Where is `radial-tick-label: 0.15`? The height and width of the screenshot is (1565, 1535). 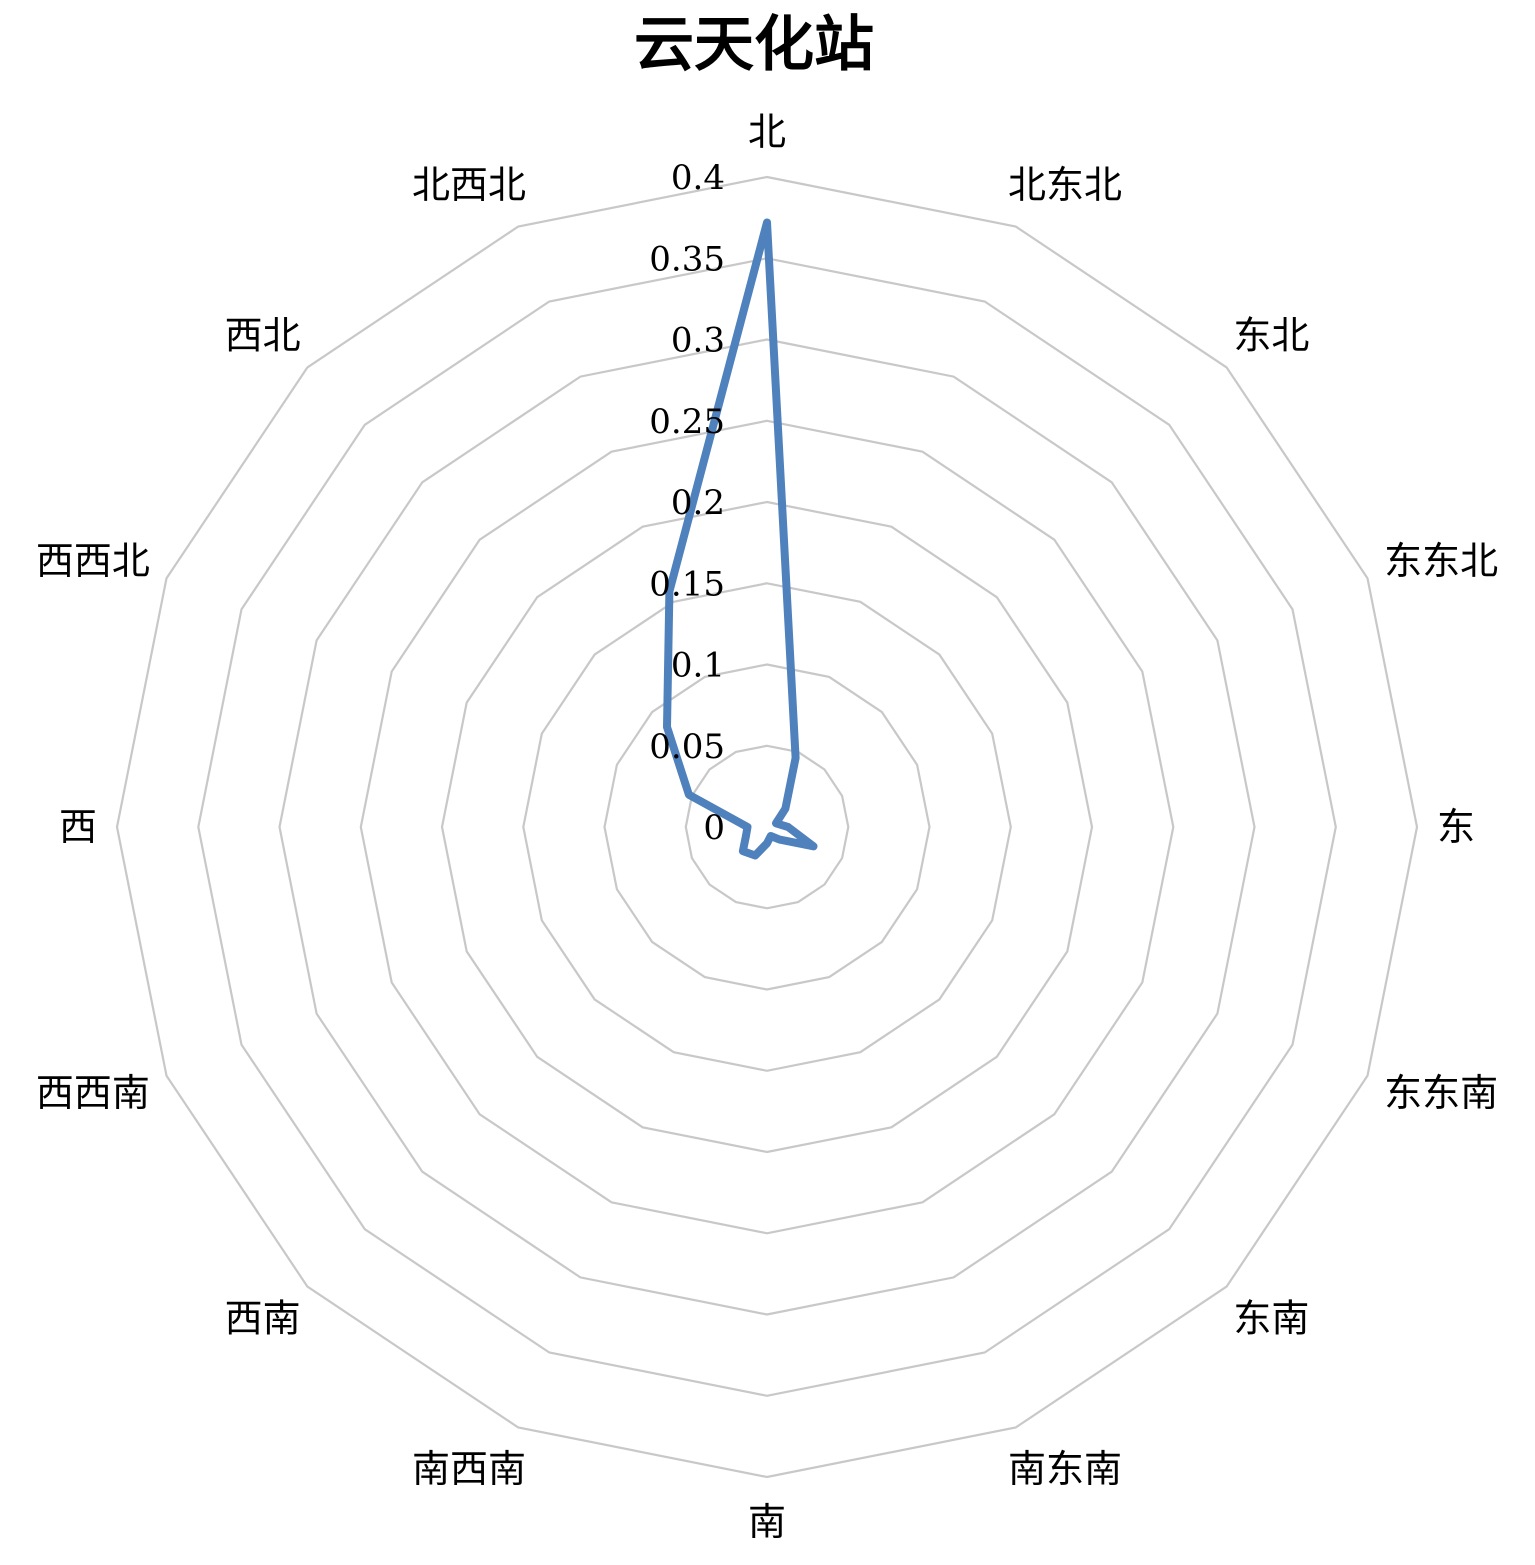
radial-tick-label: 0.15 is located at coordinates (687, 584).